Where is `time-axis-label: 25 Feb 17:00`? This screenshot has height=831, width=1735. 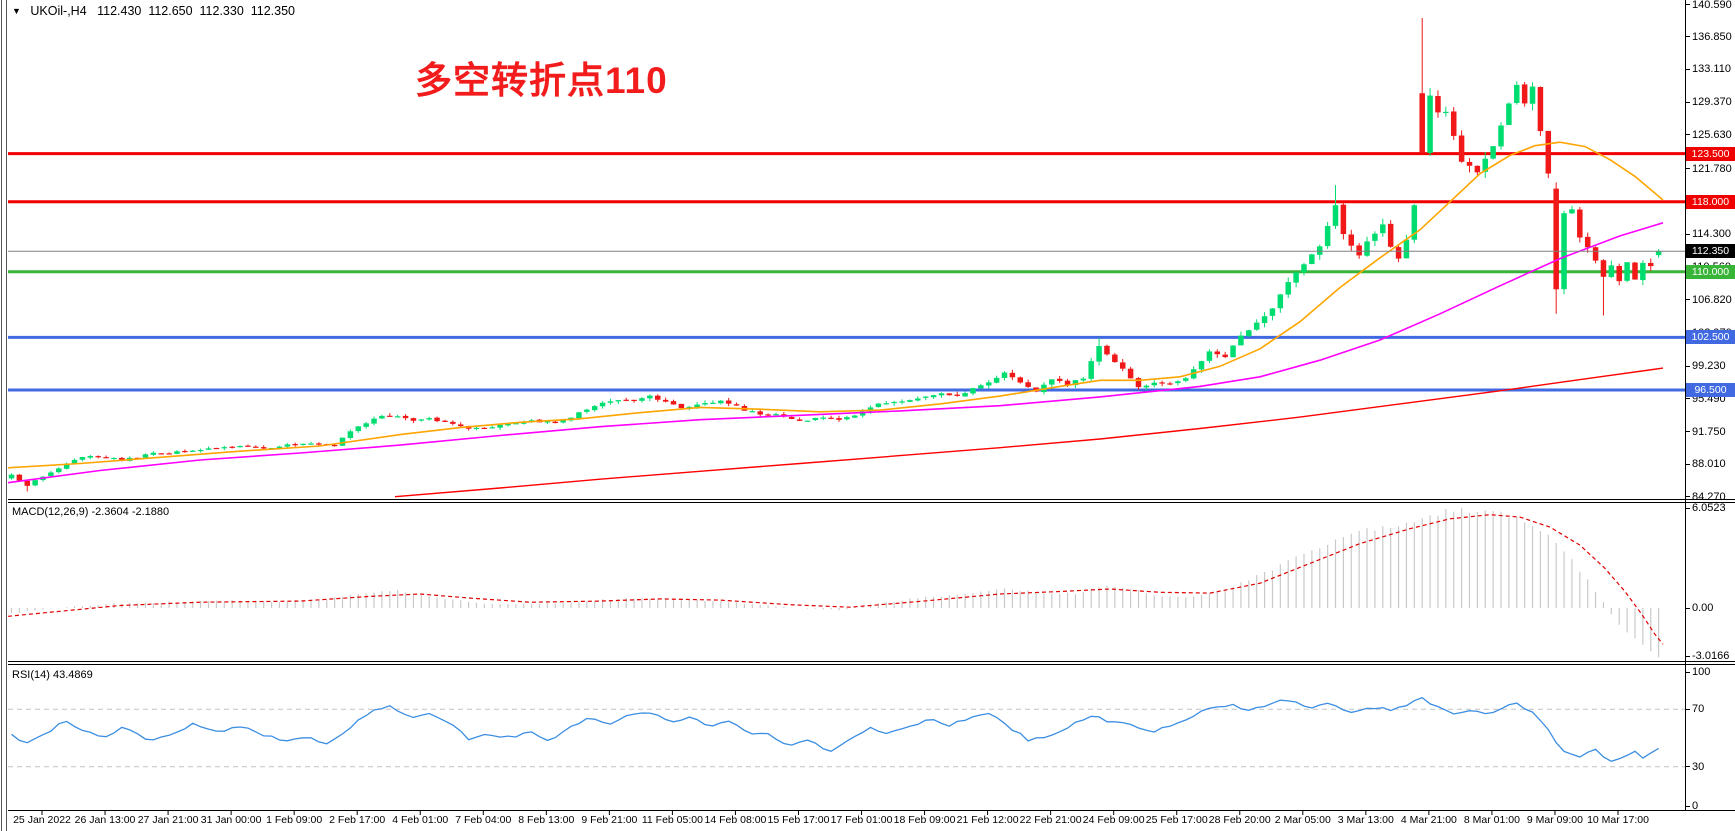 time-axis-label: 25 Feb 17:00 is located at coordinates (1176, 820).